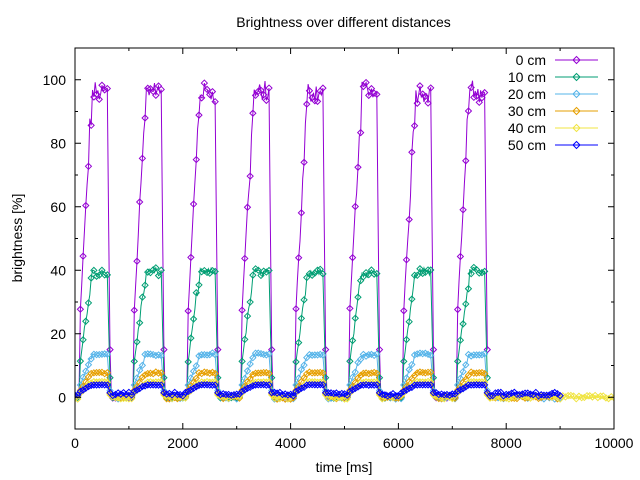 The width and height of the screenshot is (640, 480). Describe the element at coordinates (58, 334) in the screenshot. I see `y-tick-label: 20` at that location.